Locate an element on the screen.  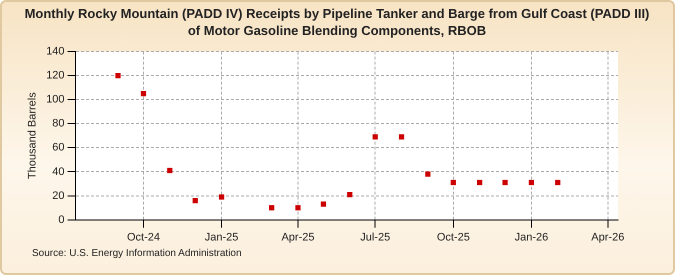
source-note: Source: U.S. Energy Information Administration is located at coordinates (137, 253).